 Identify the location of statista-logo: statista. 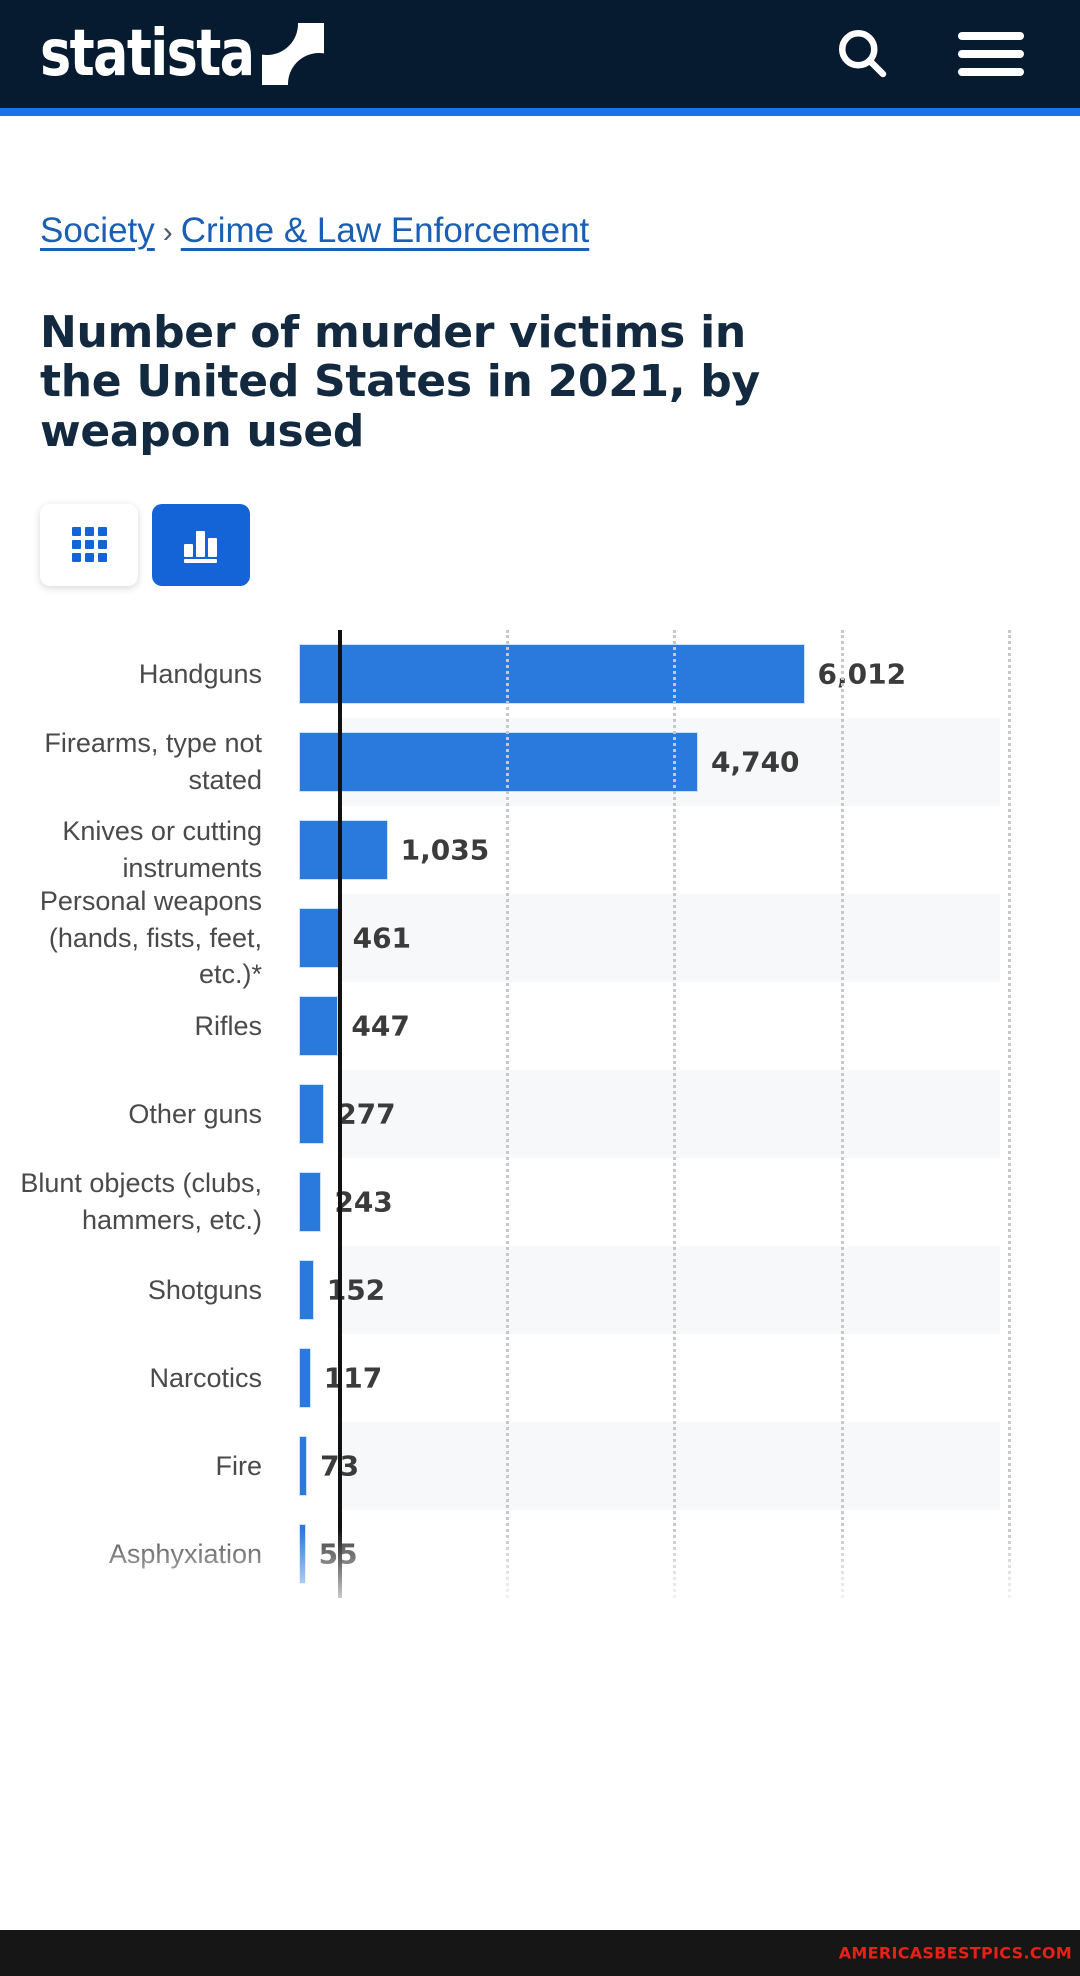
(182, 54).